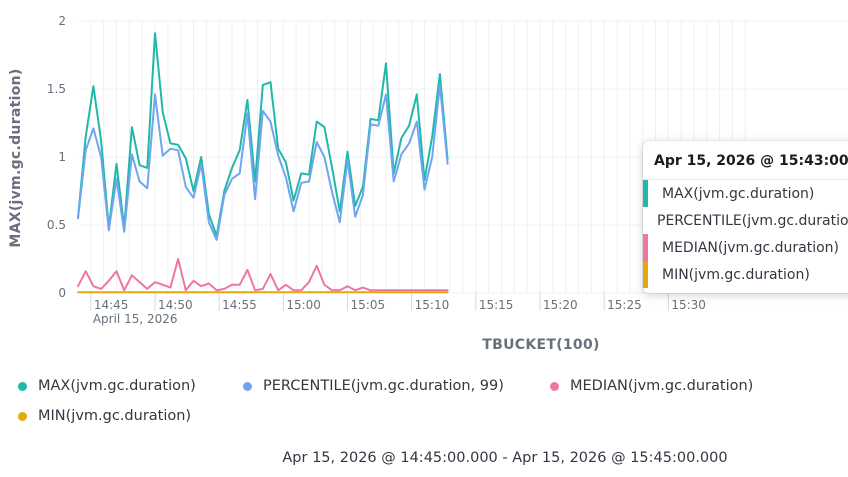 The height and width of the screenshot is (477, 848). I want to click on tooltip-swatch-min, so click(645, 274).